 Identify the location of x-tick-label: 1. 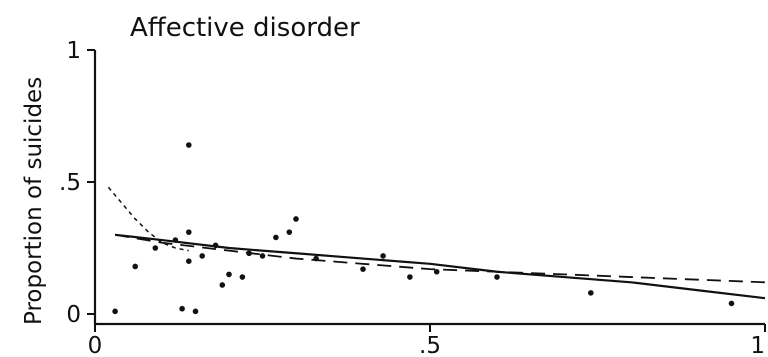
(757, 345).